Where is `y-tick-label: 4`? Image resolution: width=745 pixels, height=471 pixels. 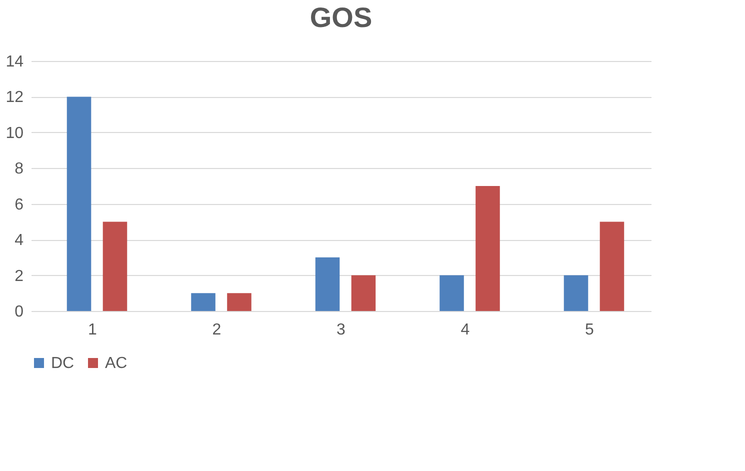 y-tick-label: 4 is located at coordinates (19, 241).